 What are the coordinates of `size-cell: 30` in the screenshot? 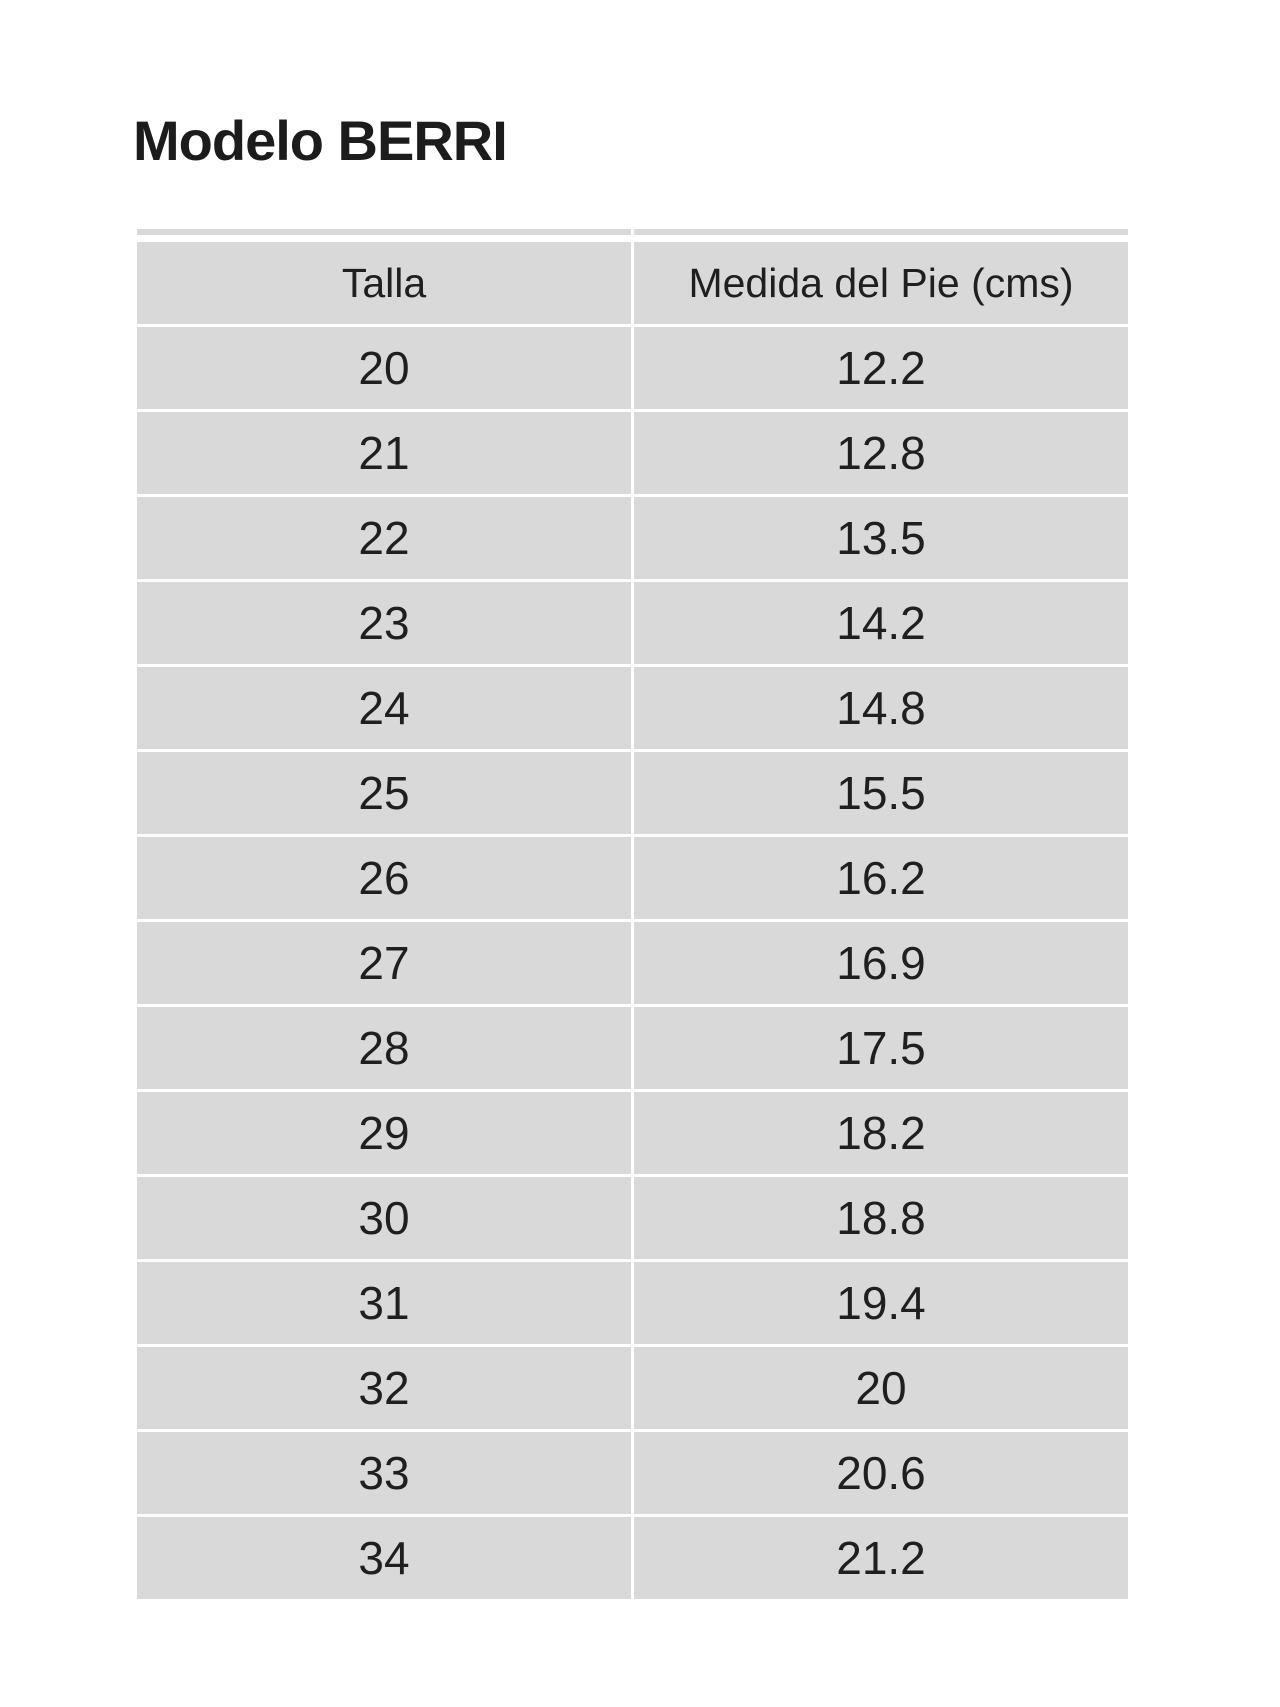 It's located at (384, 1218).